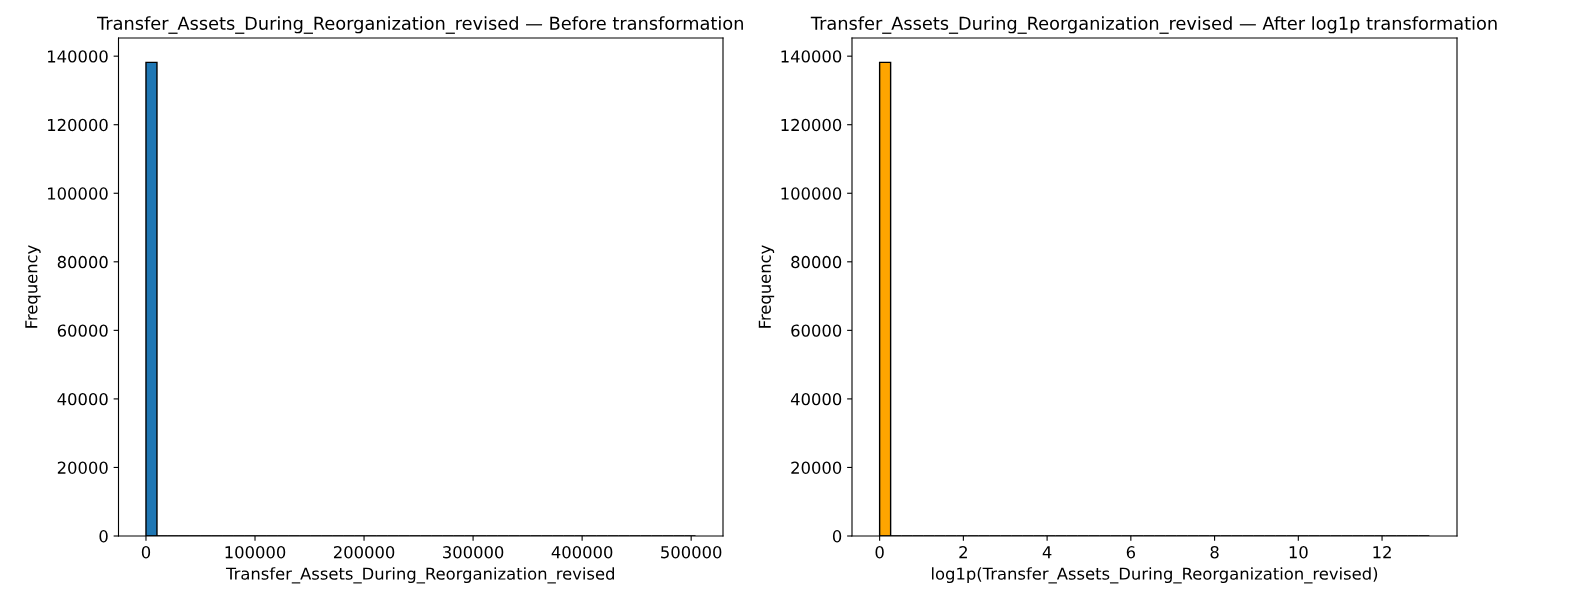  Describe the element at coordinates (419, 575) in the screenshot. I see `x-axis-title: Transfer_Assets_During_Reorganization_revised` at that location.